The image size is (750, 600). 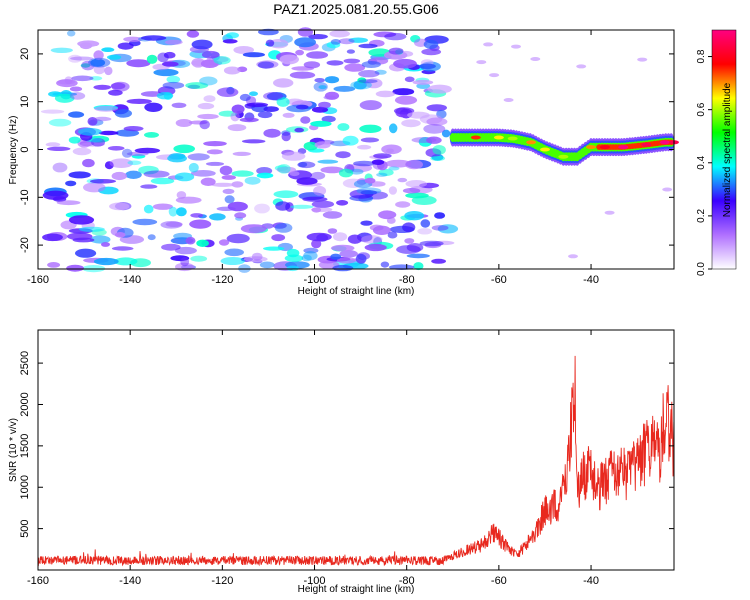 What do you see at coordinates (356, 291) in the screenshot?
I see `spectrogram-x-label: Height of straight line (km)` at bounding box center [356, 291].